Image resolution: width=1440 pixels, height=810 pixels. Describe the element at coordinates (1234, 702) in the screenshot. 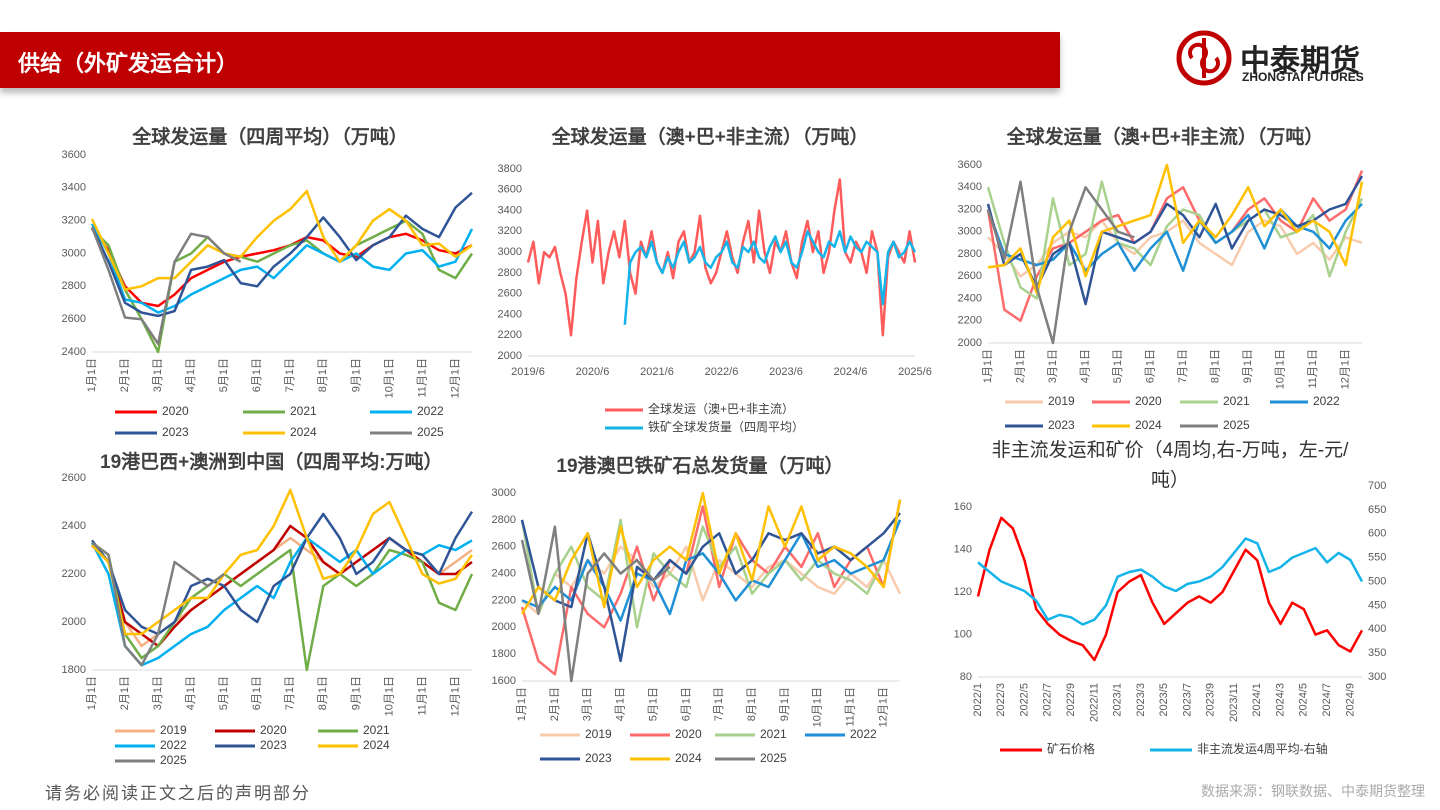

I see `x-tick-label: 2023/11` at that location.